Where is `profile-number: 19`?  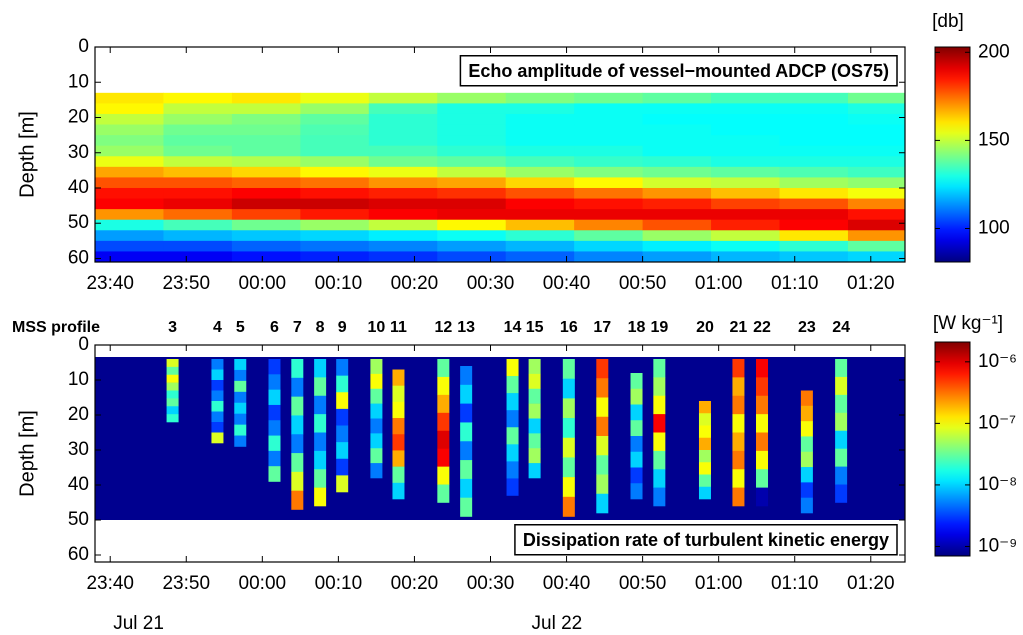 profile-number: 19 is located at coordinates (659, 327).